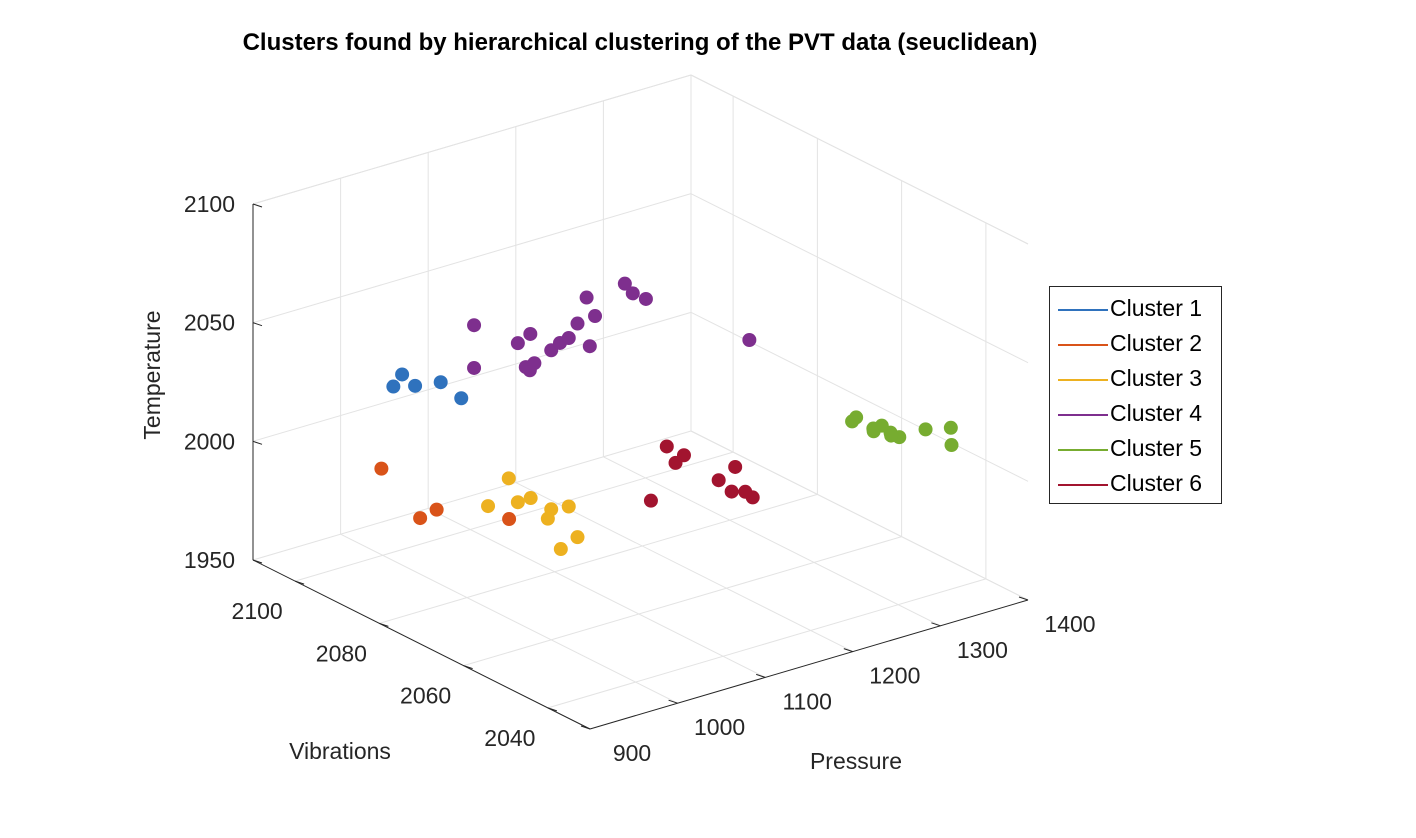 The width and height of the screenshot is (1416, 838). Describe the element at coordinates (209, 441) in the screenshot. I see `z-tick-label: 2000` at that location.